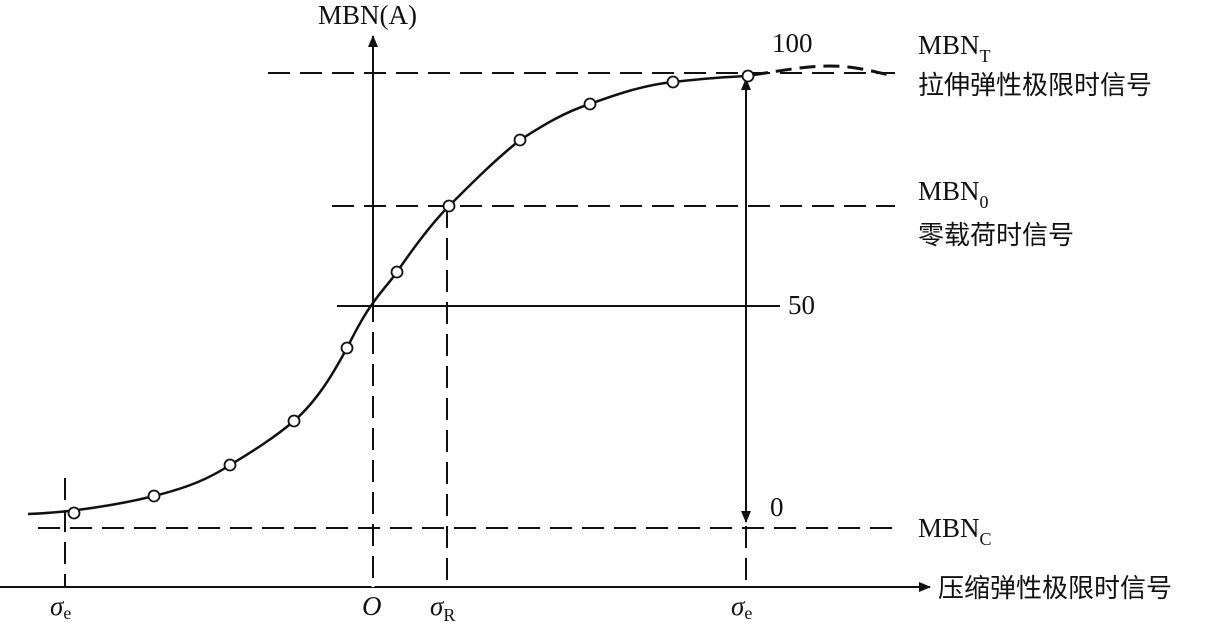 Image resolution: width=1221 pixels, height=622 pixels. Describe the element at coordinates (60, 606) in the screenshot. I see `x-tick-sigma-e-left: σe` at that location.